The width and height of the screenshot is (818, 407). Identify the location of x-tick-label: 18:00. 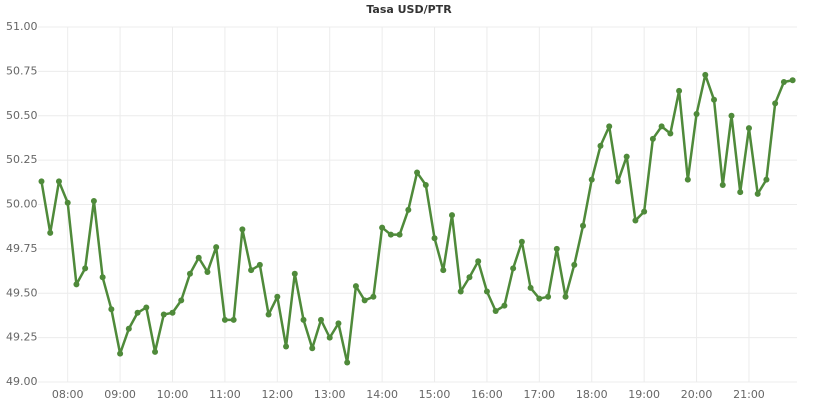
(592, 394).